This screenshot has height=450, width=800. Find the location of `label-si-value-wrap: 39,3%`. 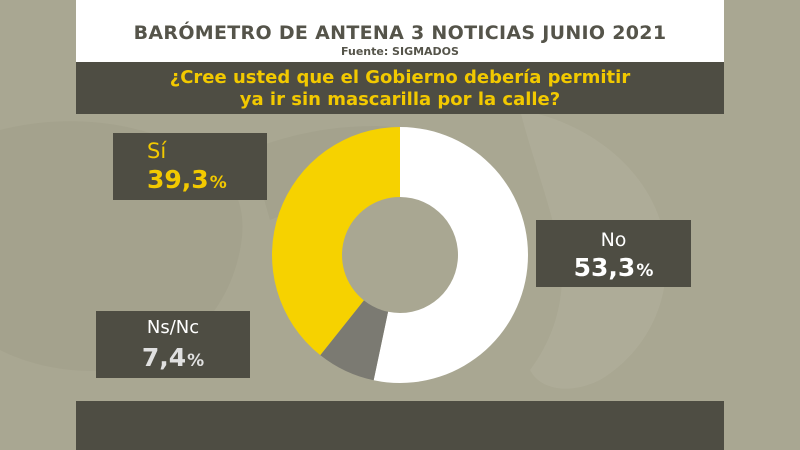

label-si-value-wrap: 39,3% is located at coordinates (207, 179).